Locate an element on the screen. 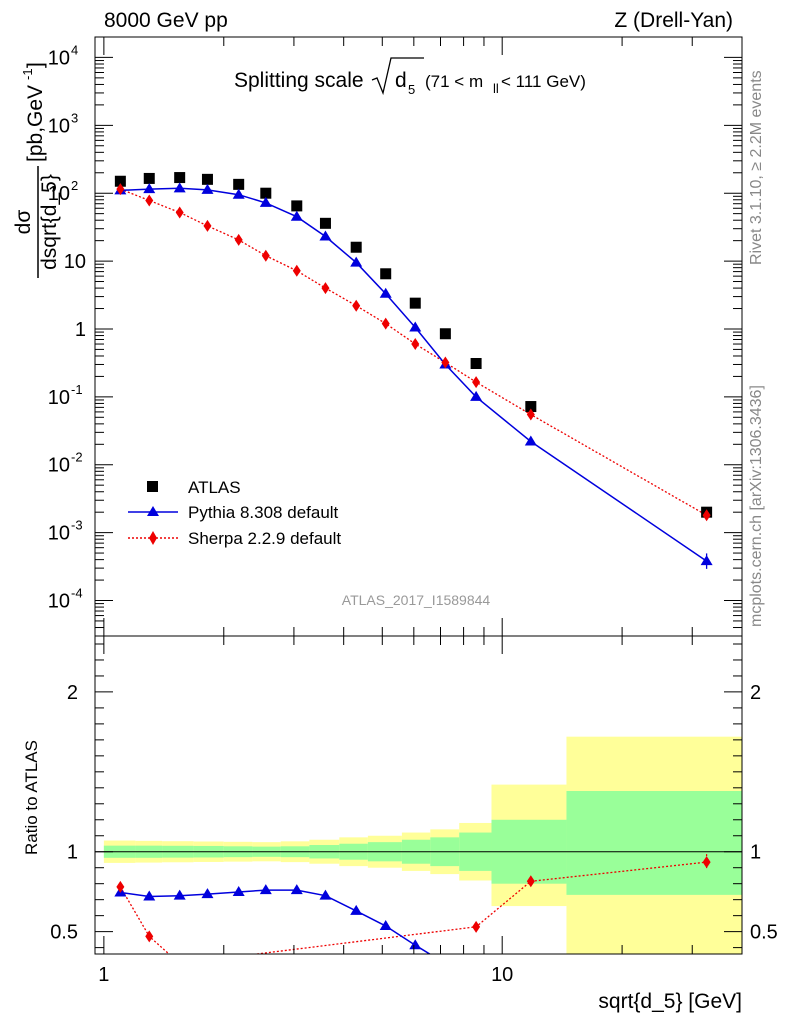 The width and height of the screenshot is (786, 1024). sqrt-symbol is located at coordinates (397, 76).